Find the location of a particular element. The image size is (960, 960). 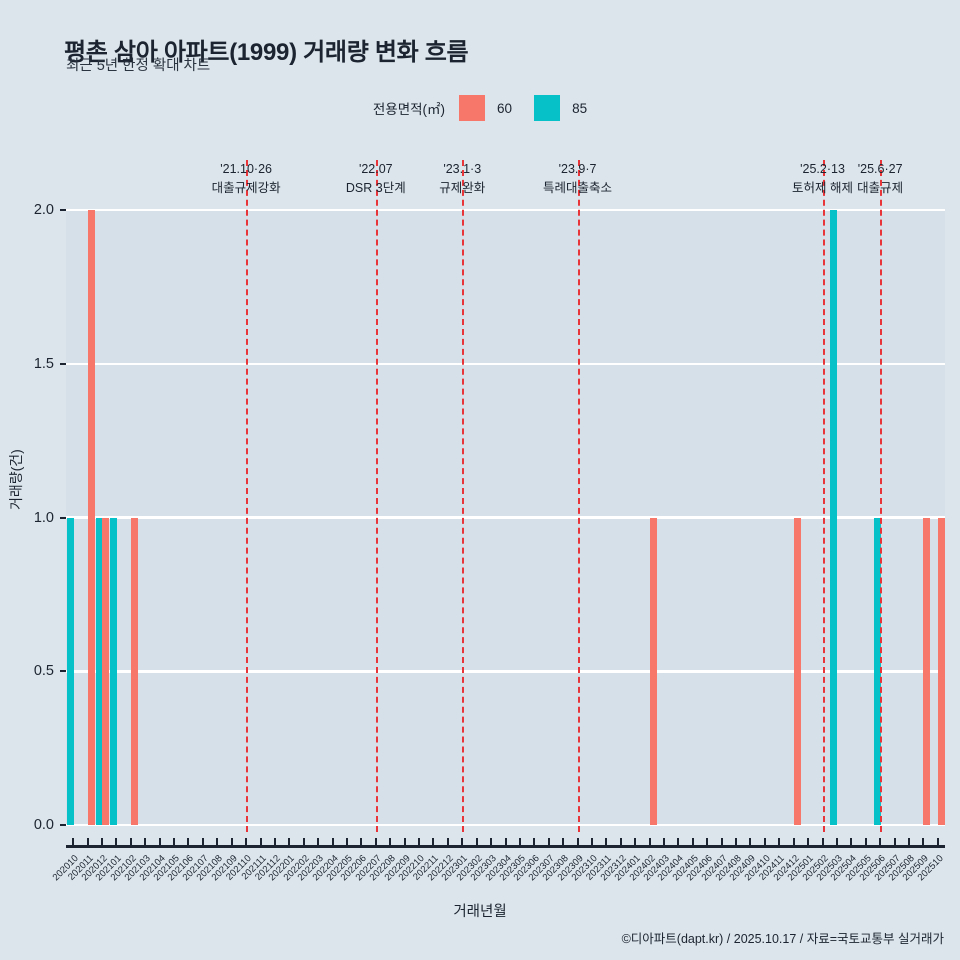

y-axis-title: 거래량(건) is located at coordinates (16, 479).